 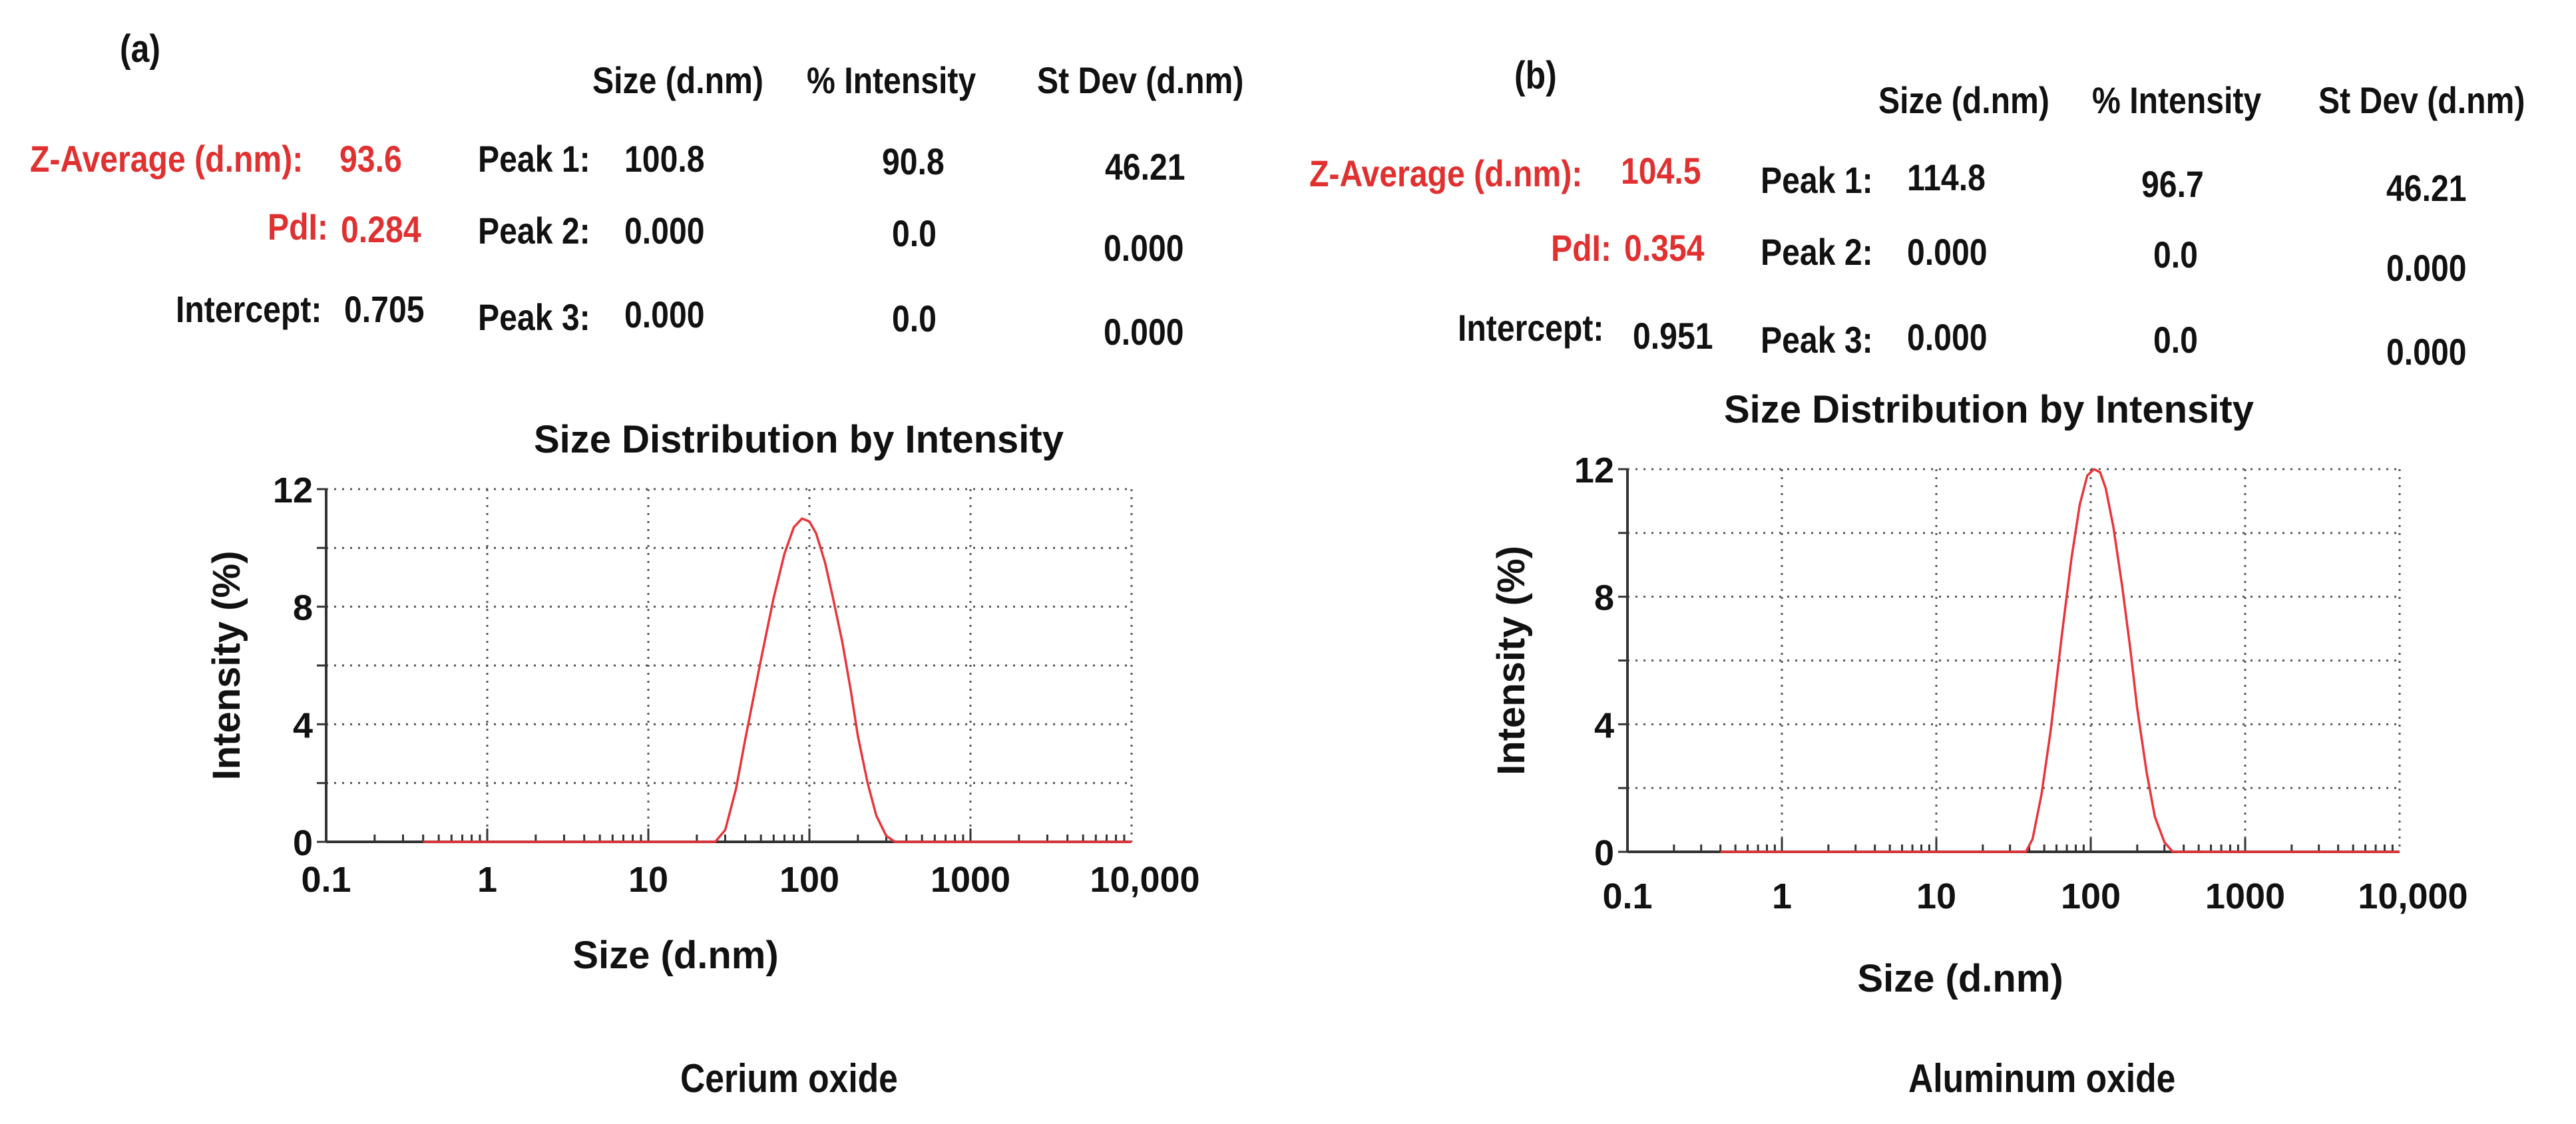 What do you see at coordinates (1661, 171) in the screenshot?
I see `z-average-value: 104.5` at bounding box center [1661, 171].